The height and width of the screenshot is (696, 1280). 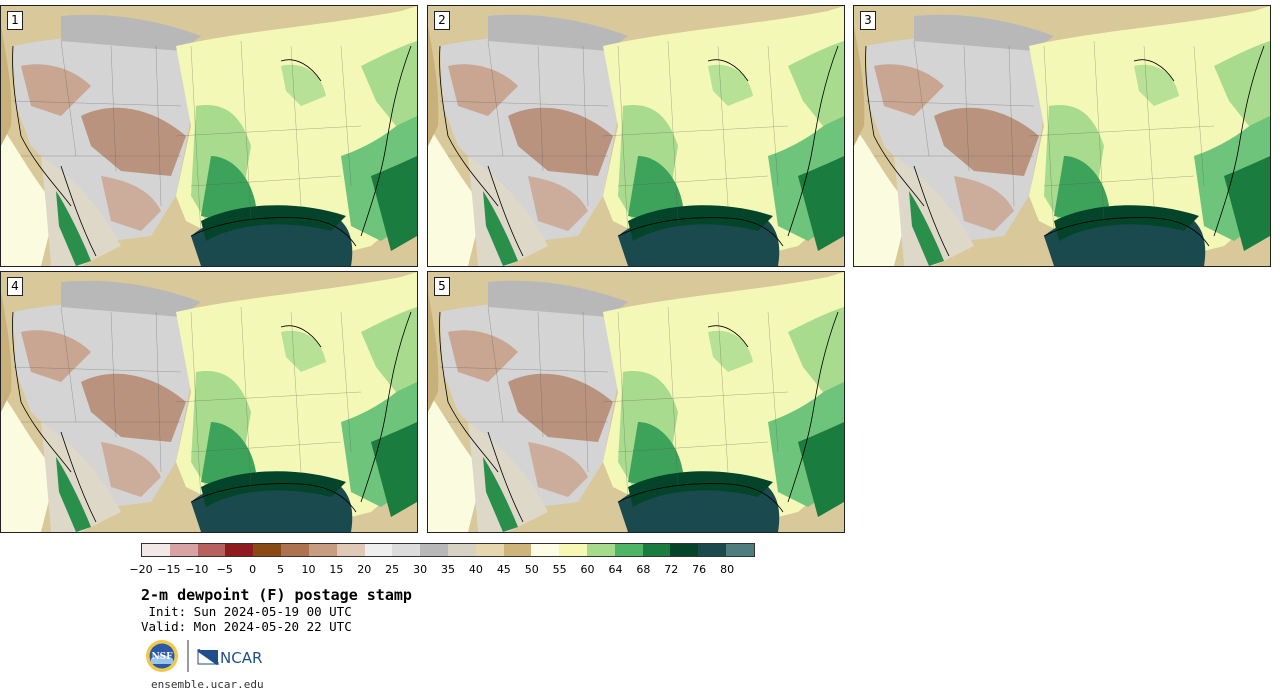 I want to click on colorbar-tick-label: −10, so click(x=197, y=569).